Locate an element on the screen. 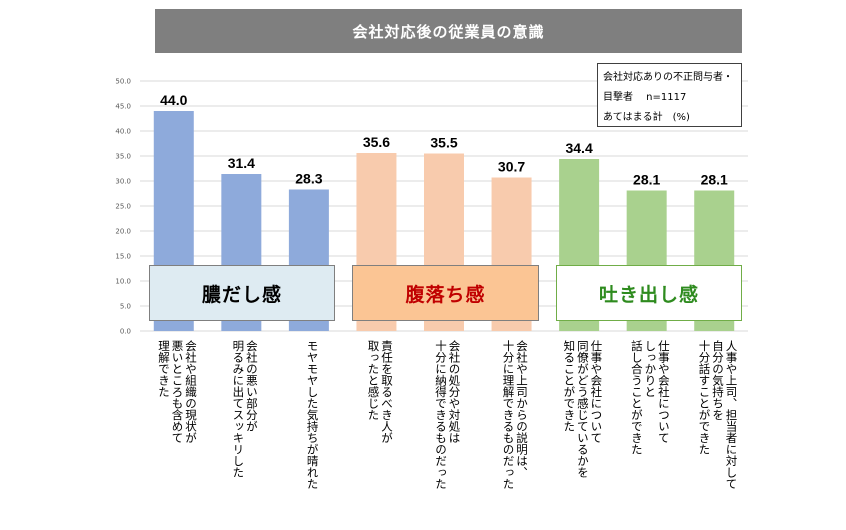 The width and height of the screenshot is (846, 530). y-tick-label: 30.0 is located at coordinates (123, 182).